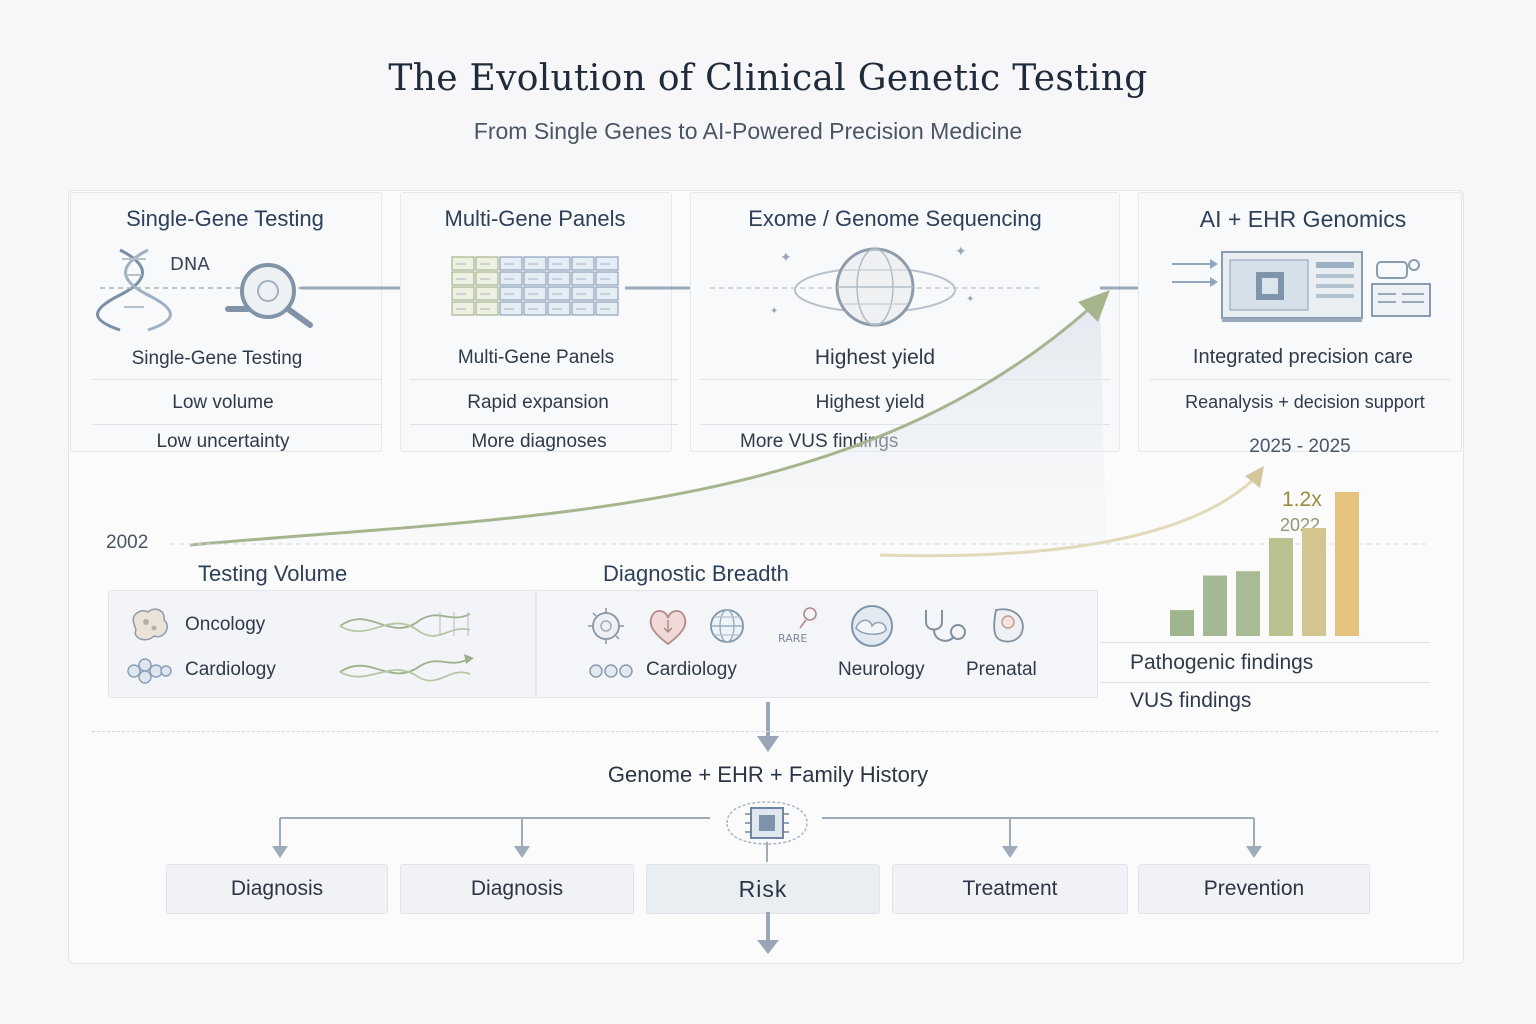 The height and width of the screenshot is (1024, 1536). I want to click on integration-label: Genome + EHR + Family History, so click(768, 774).